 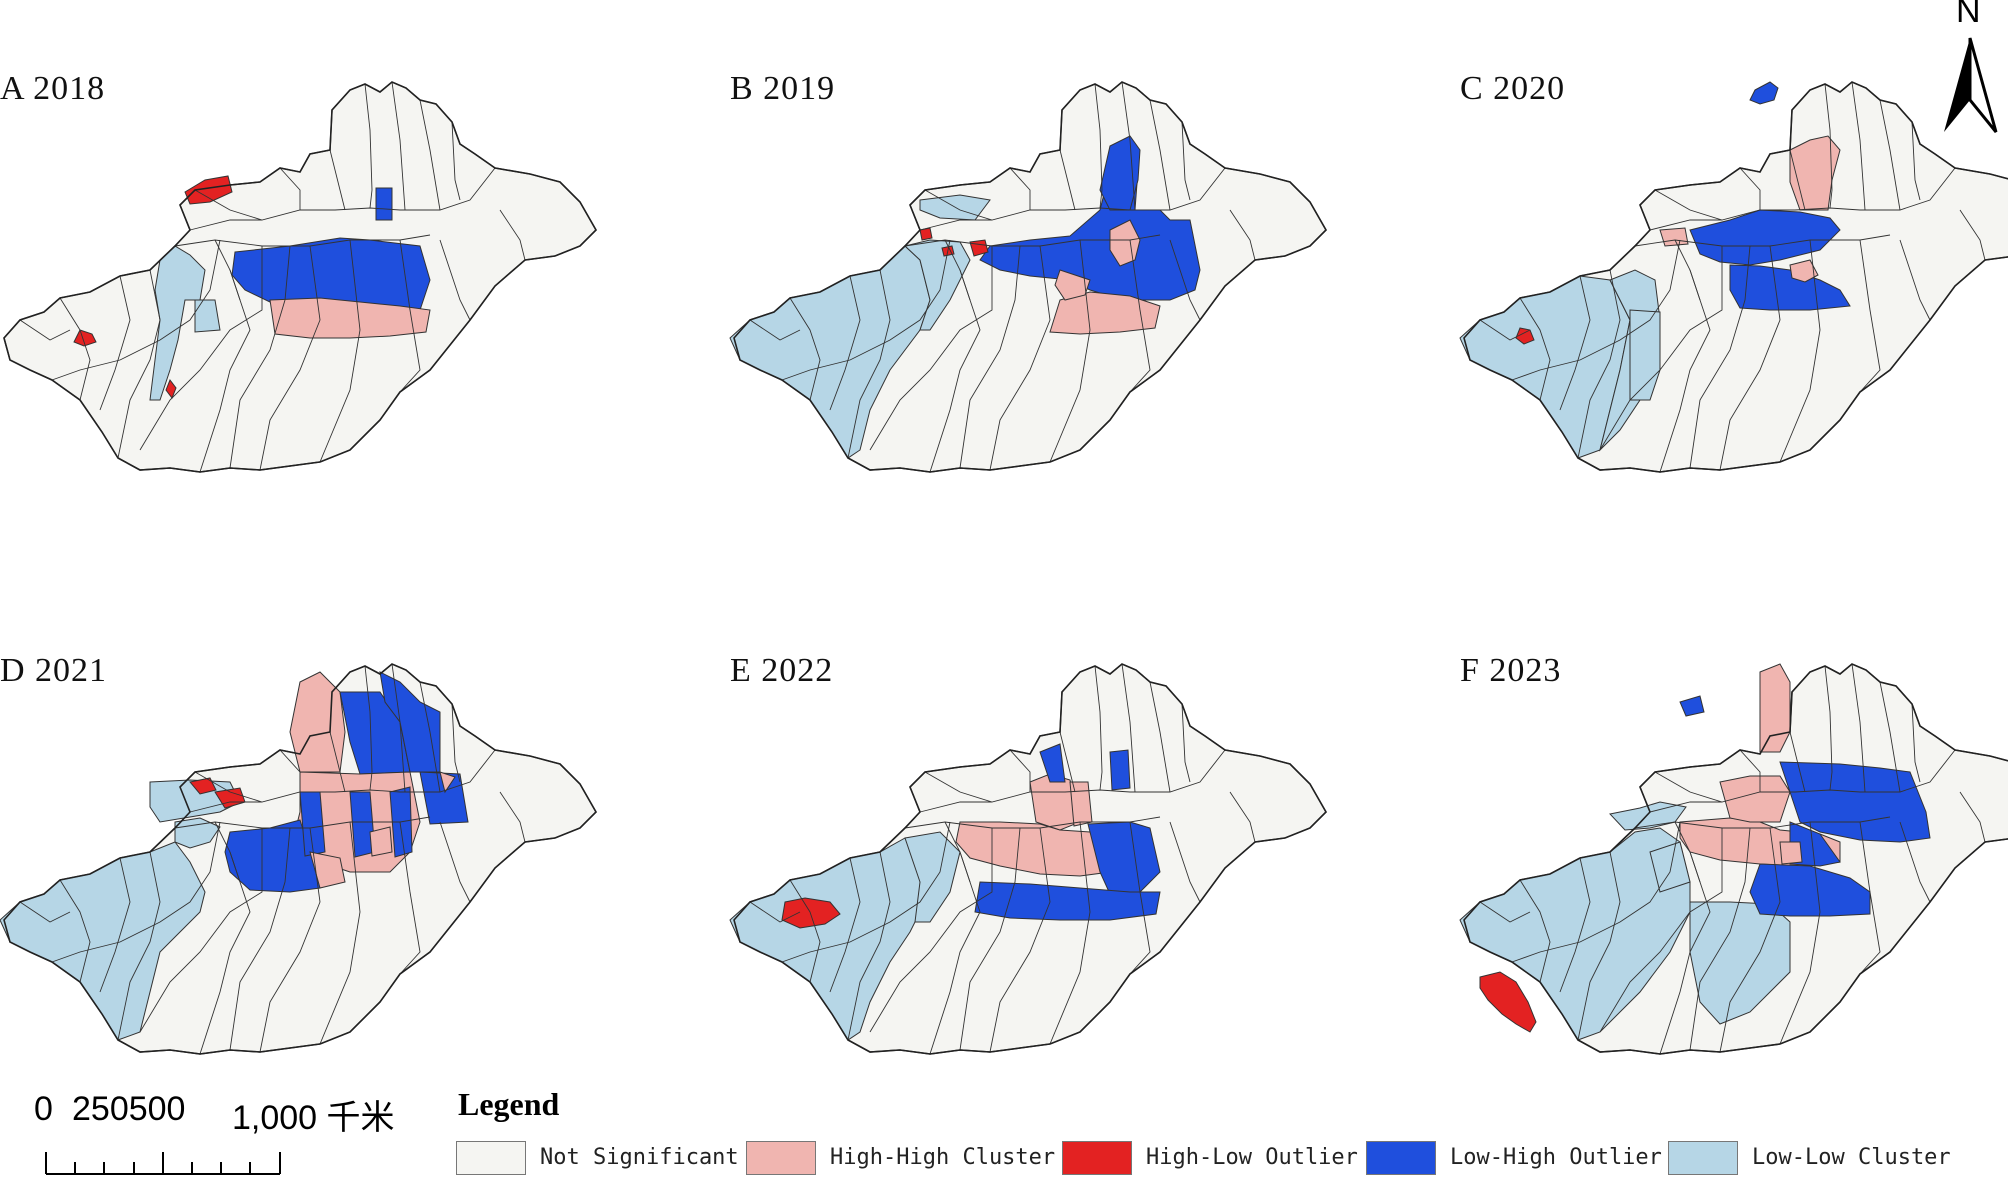 I want to click on map-a, so click(x=300, y=277).